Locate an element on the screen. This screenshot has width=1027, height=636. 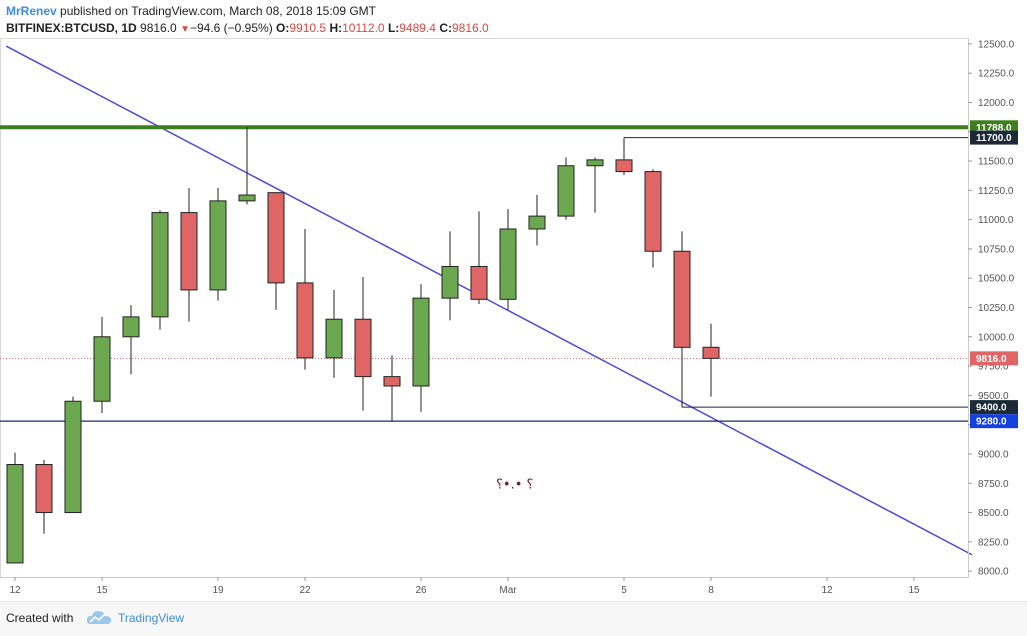
y-tick-label: 9000.0 is located at coordinates (993, 454).